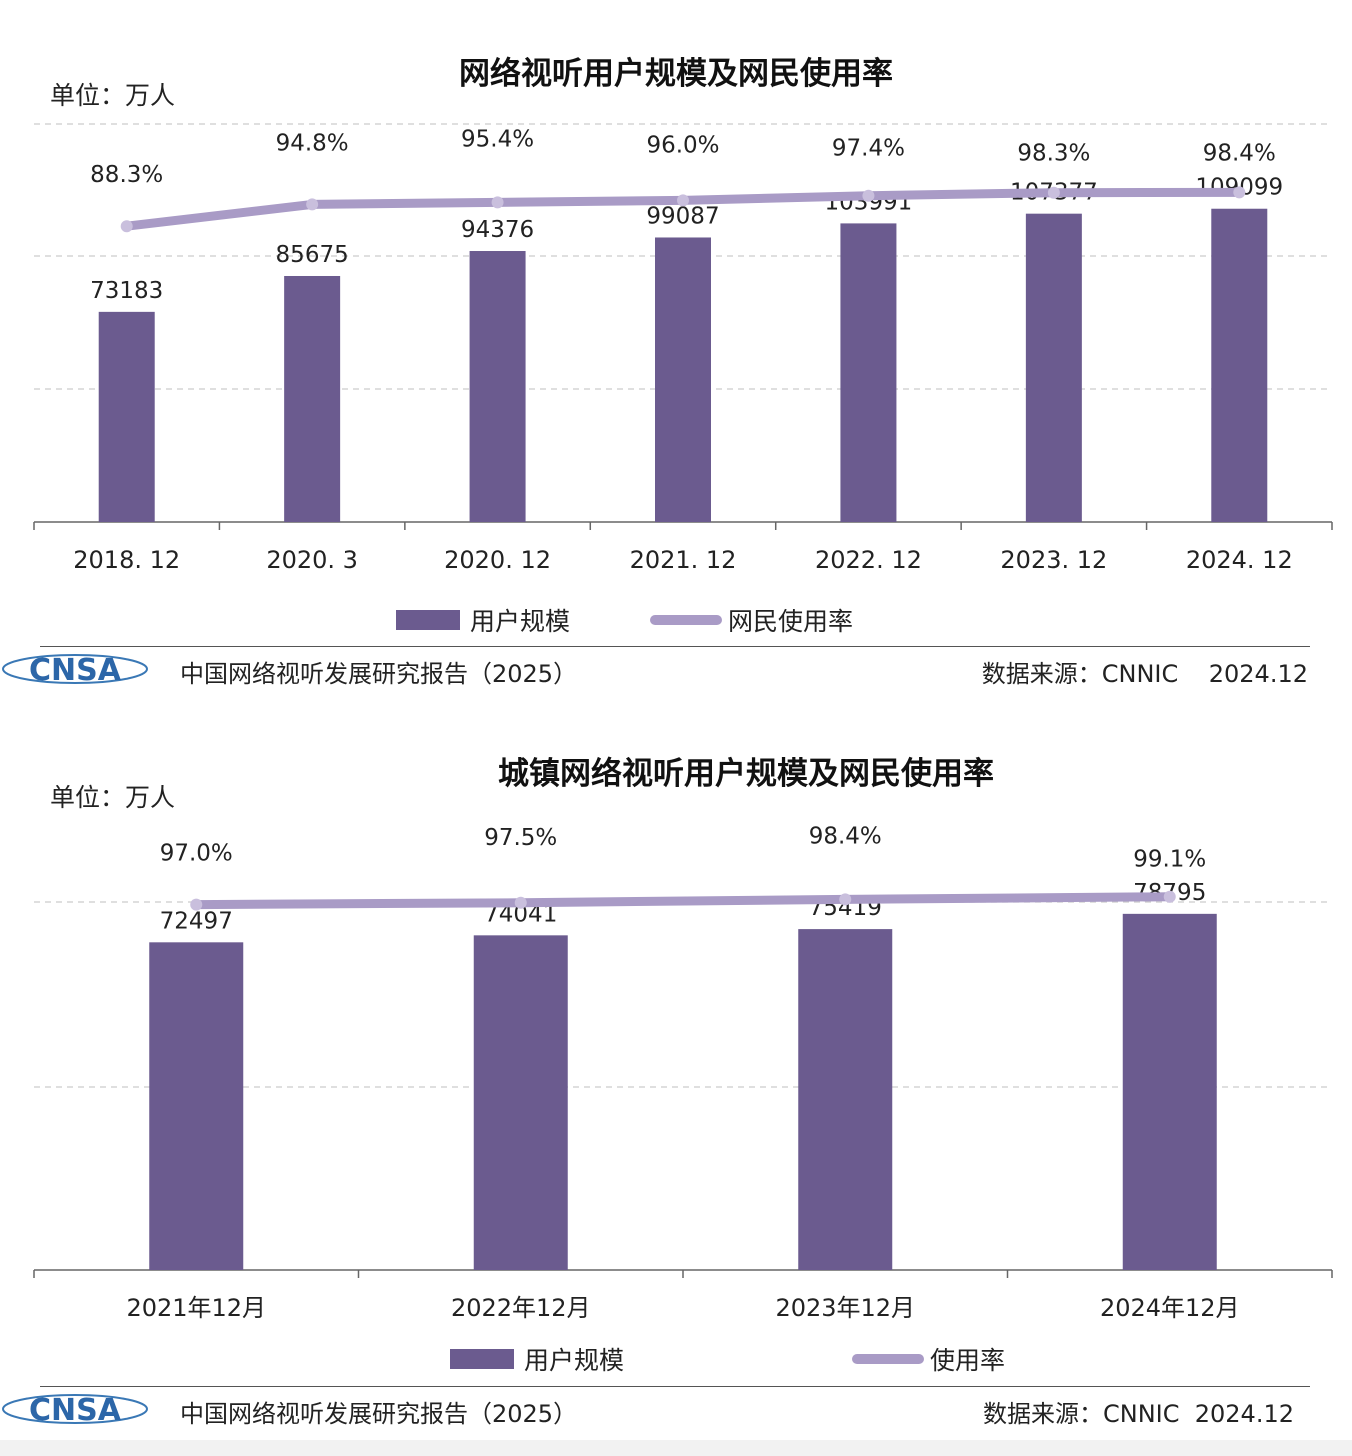  What do you see at coordinates (520, 838) in the screenshot?
I see `rate-value-label: 97.5%` at bounding box center [520, 838].